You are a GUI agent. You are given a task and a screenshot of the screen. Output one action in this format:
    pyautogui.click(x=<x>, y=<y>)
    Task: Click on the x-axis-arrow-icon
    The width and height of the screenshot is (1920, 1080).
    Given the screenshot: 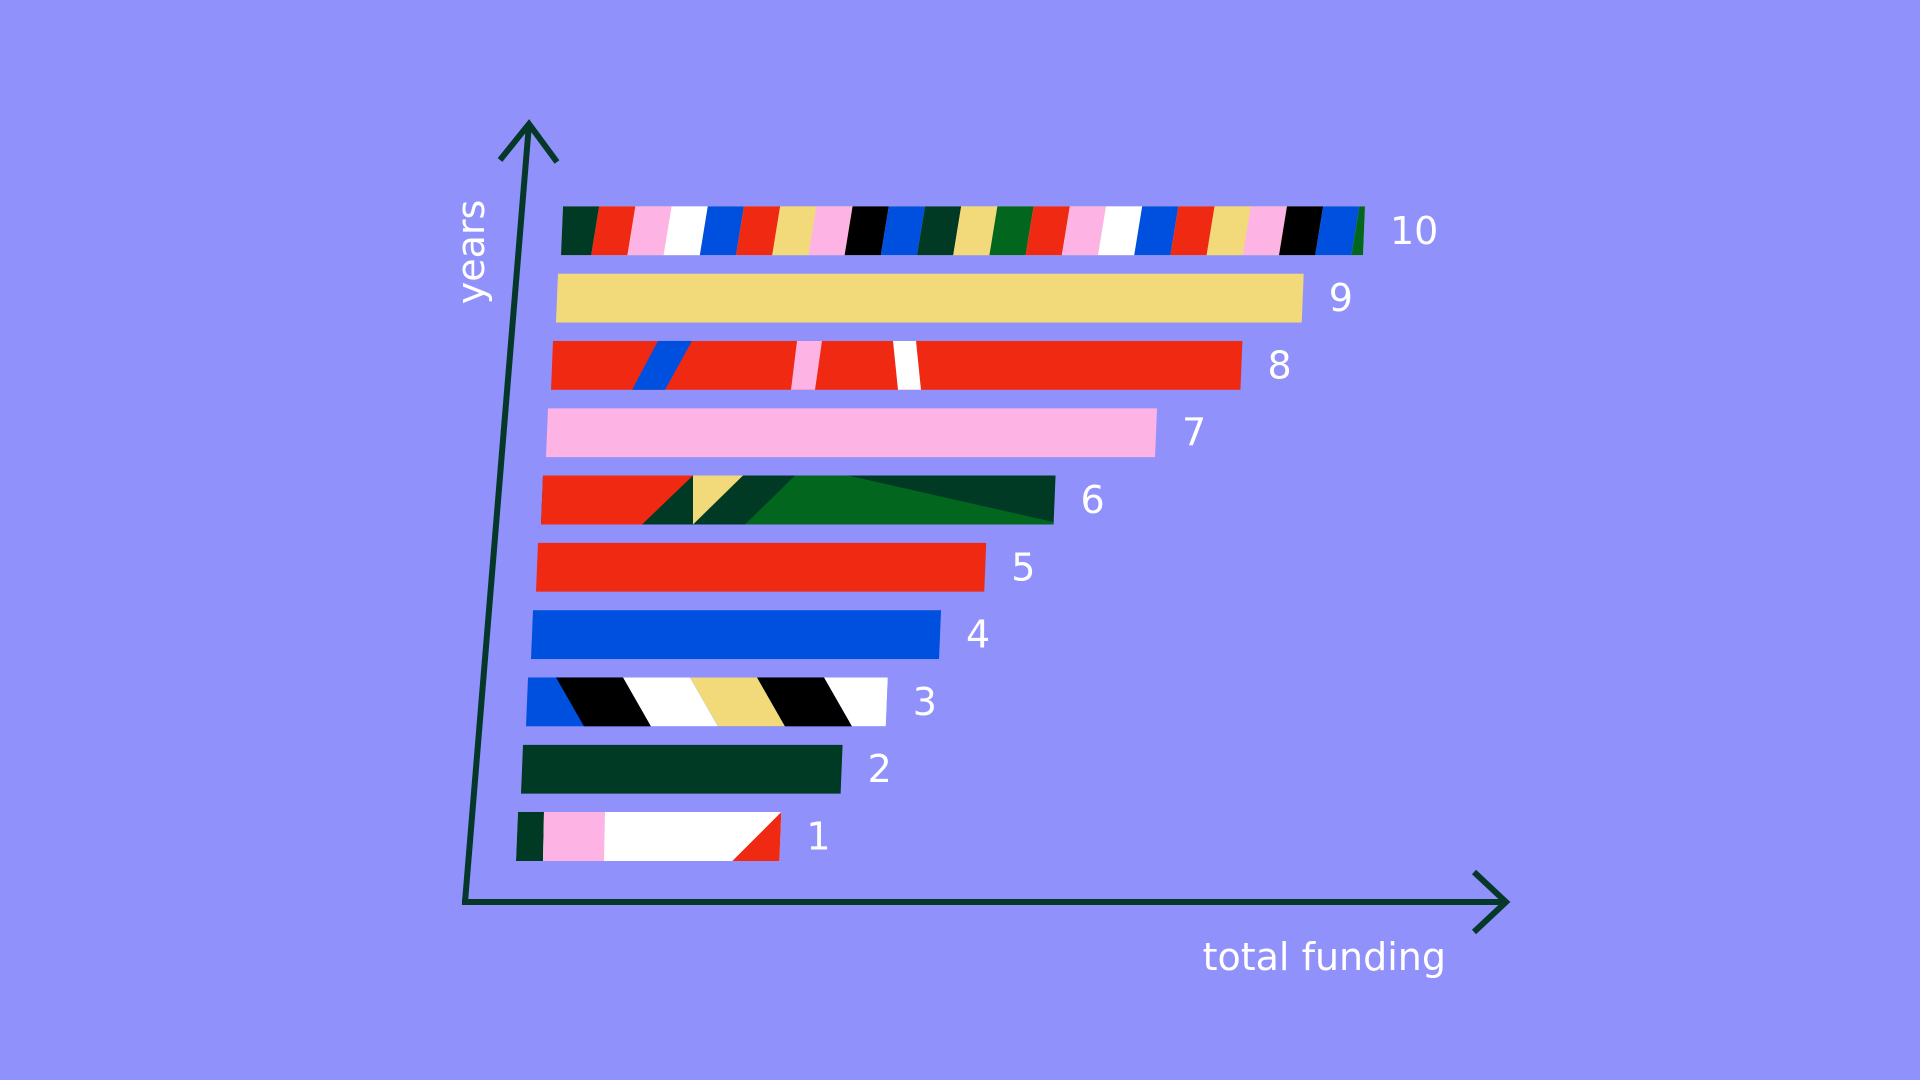 What is the action you would take?
    pyautogui.click(x=1491, y=902)
    